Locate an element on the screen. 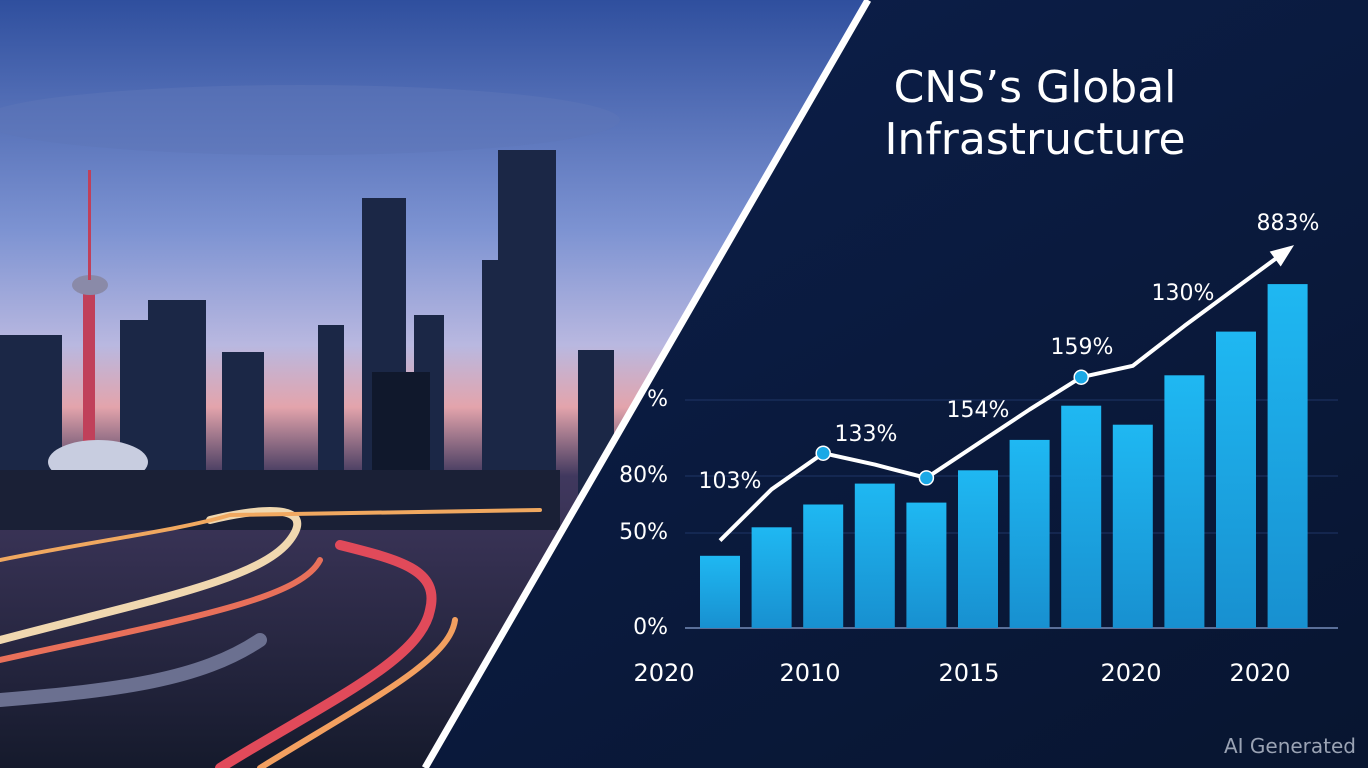 Image resolution: width=1368 pixels, height=768 pixels. annotation: 103% is located at coordinates (730, 481).